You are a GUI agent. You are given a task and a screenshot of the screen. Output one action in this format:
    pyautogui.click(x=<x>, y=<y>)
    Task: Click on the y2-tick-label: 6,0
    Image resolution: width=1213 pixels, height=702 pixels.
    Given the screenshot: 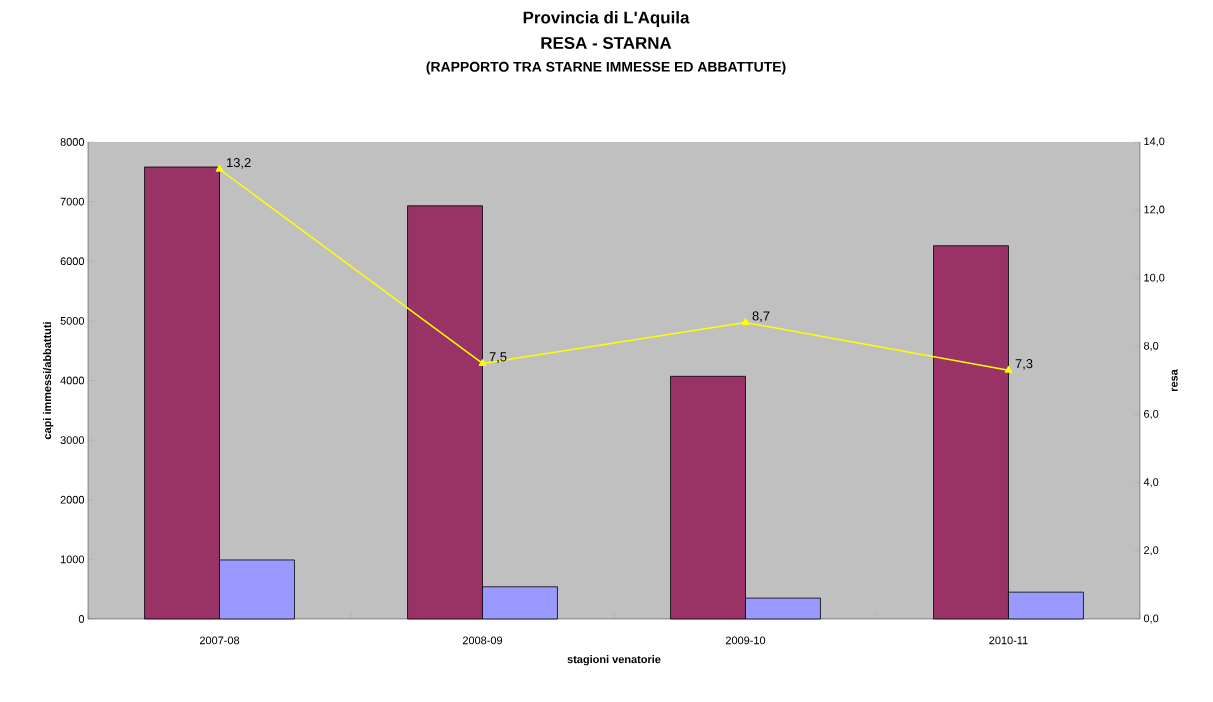 What is the action you would take?
    pyautogui.click(x=1151, y=415)
    